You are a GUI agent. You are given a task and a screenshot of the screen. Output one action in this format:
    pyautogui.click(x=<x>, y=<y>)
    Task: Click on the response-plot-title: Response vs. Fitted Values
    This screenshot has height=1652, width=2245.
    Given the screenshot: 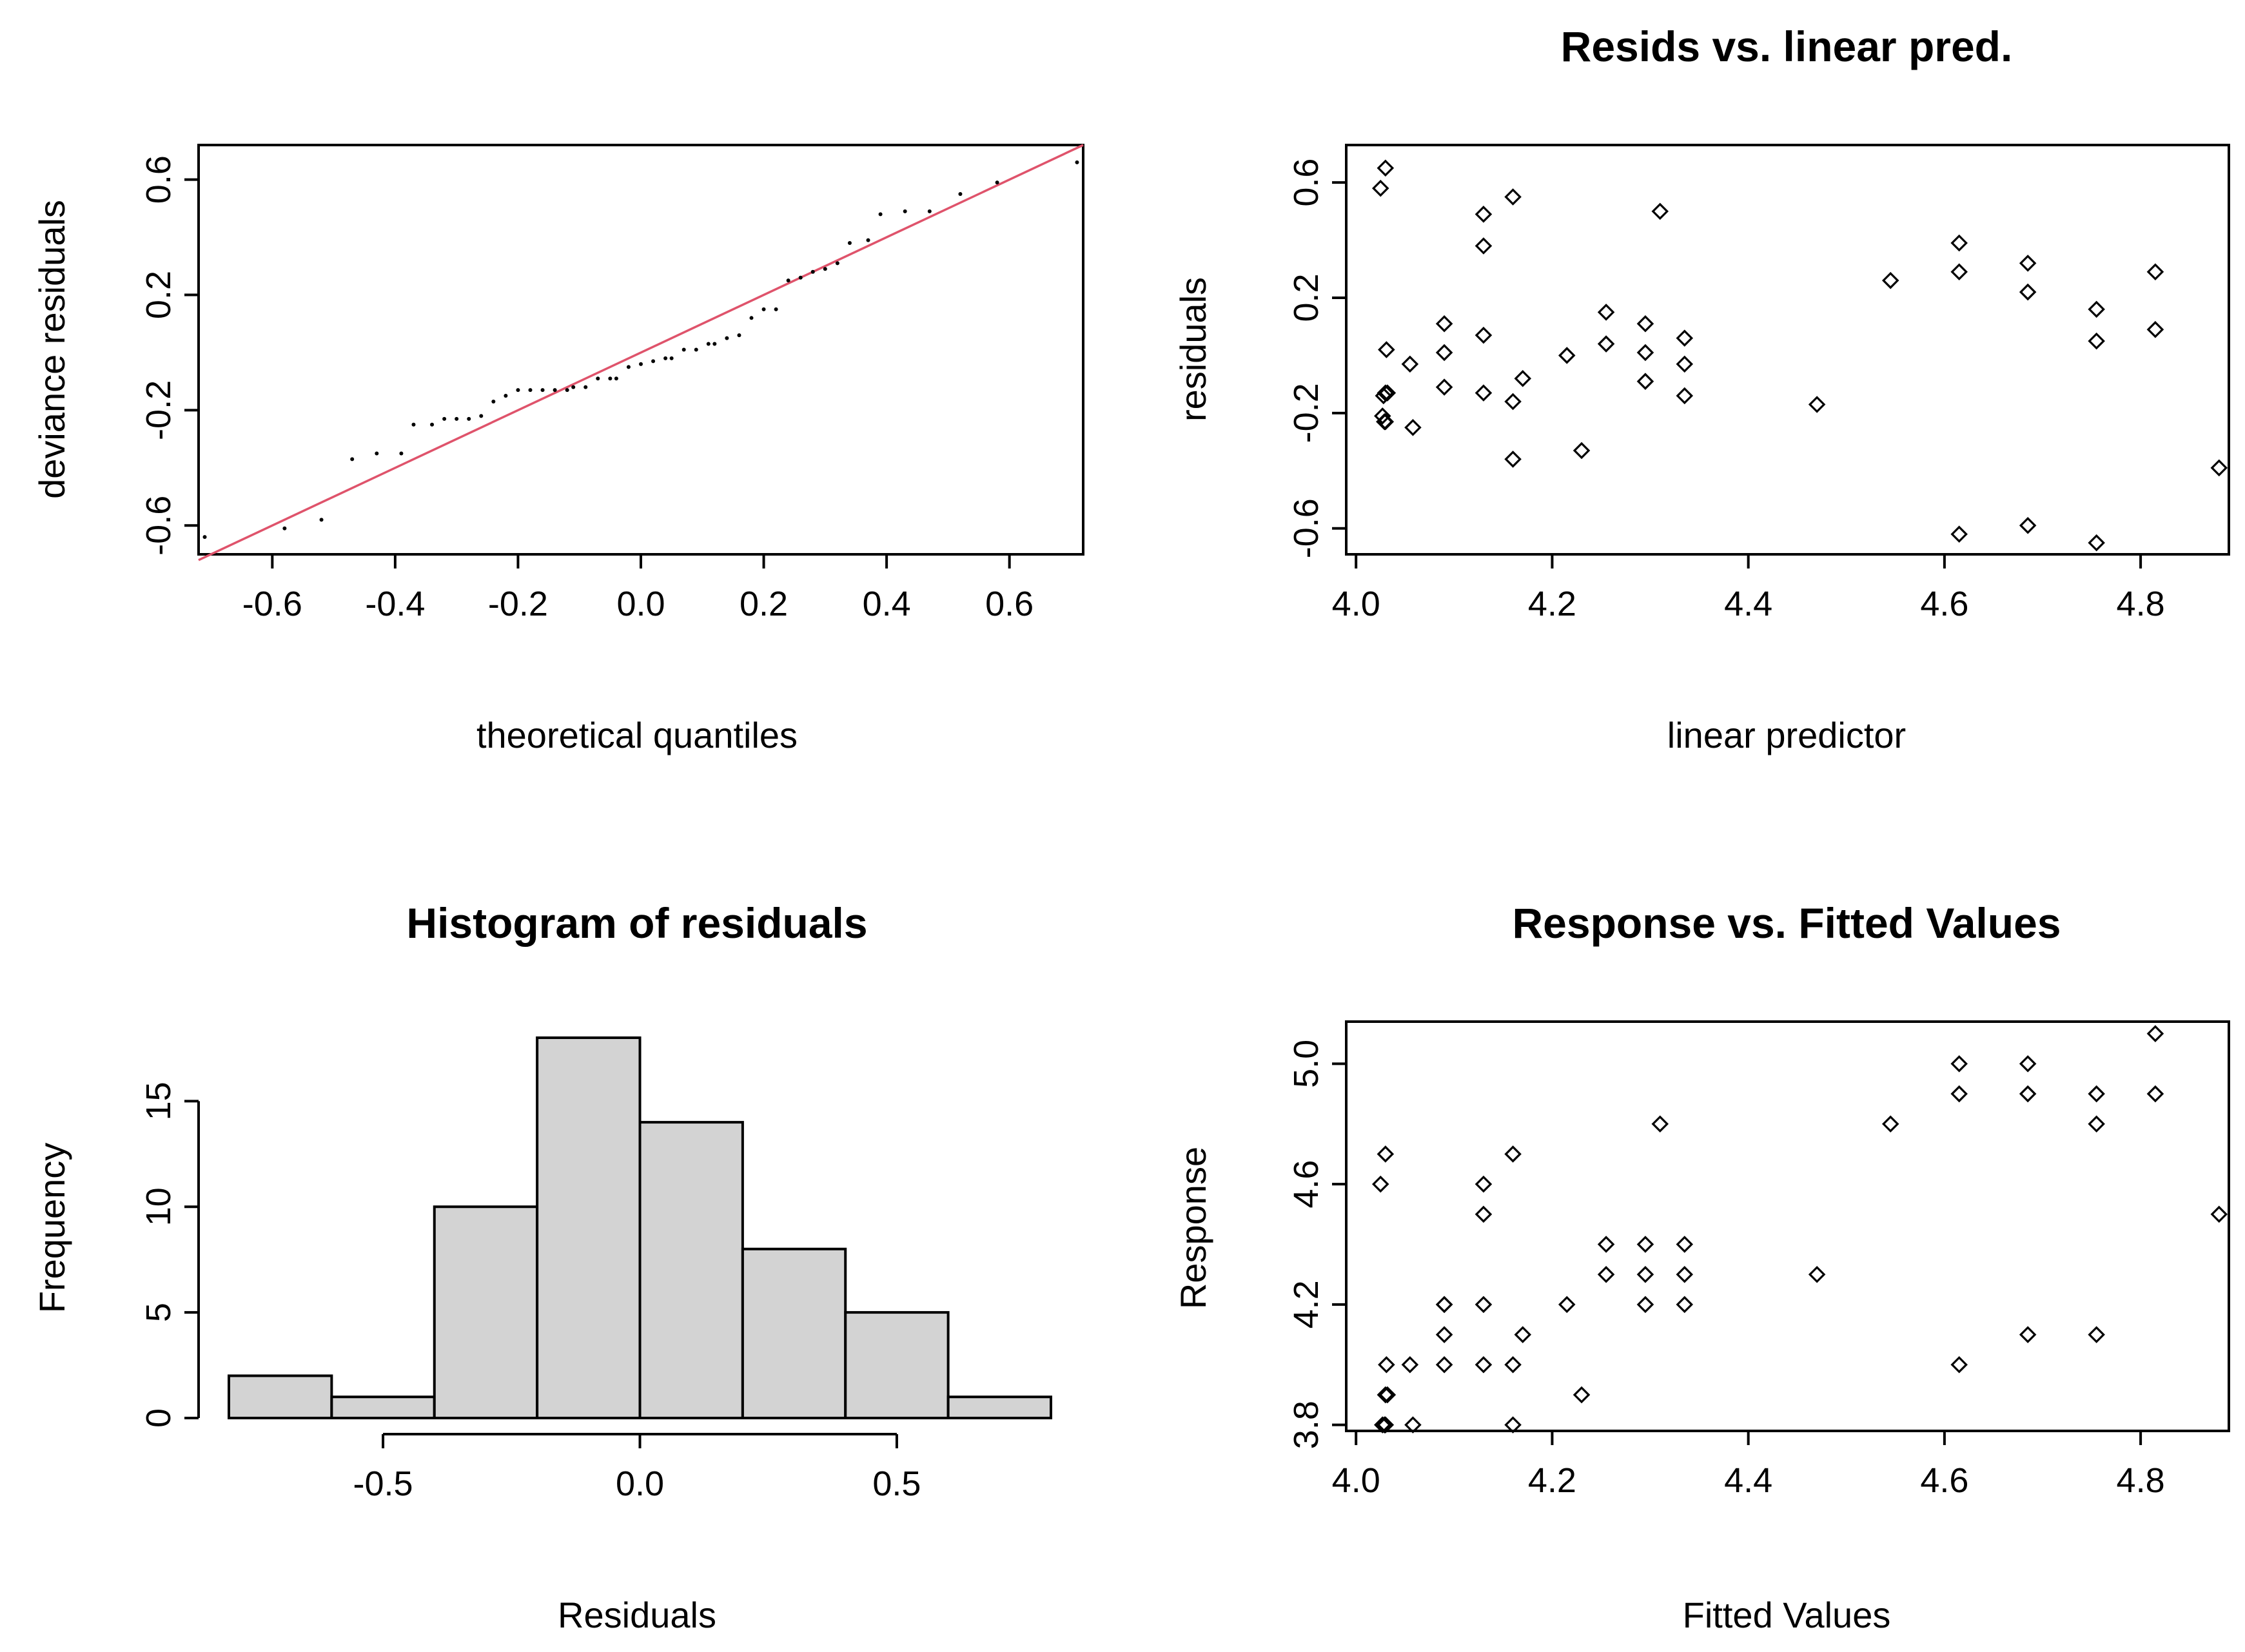 What is the action you would take?
    pyautogui.click(x=1787, y=923)
    